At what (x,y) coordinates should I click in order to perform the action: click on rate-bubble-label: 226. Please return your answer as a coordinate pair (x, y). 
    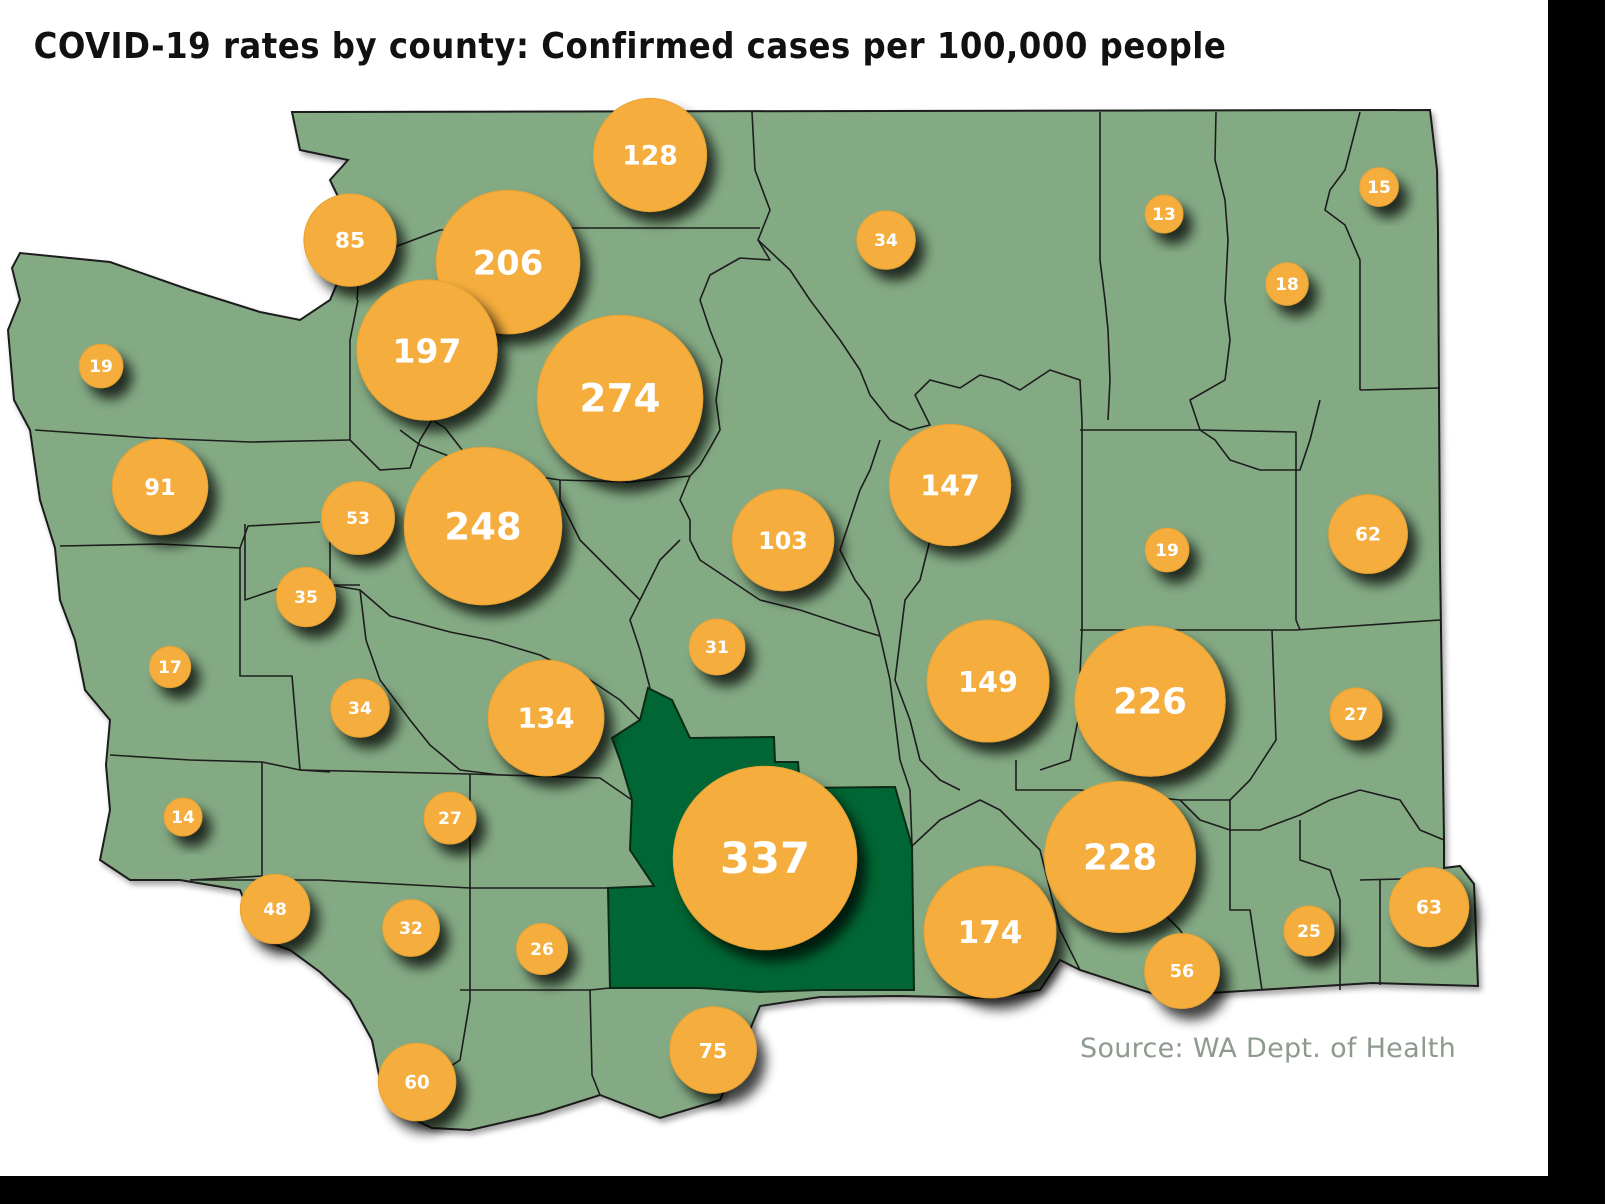
    Looking at the image, I should click on (1150, 702).